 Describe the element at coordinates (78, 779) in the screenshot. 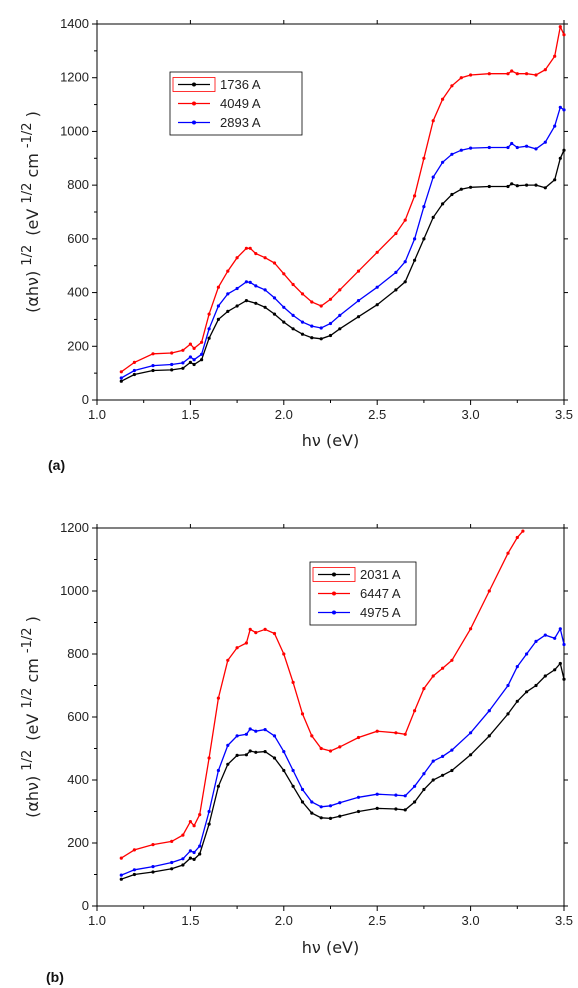

I see `y-tick-label: 400` at that location.